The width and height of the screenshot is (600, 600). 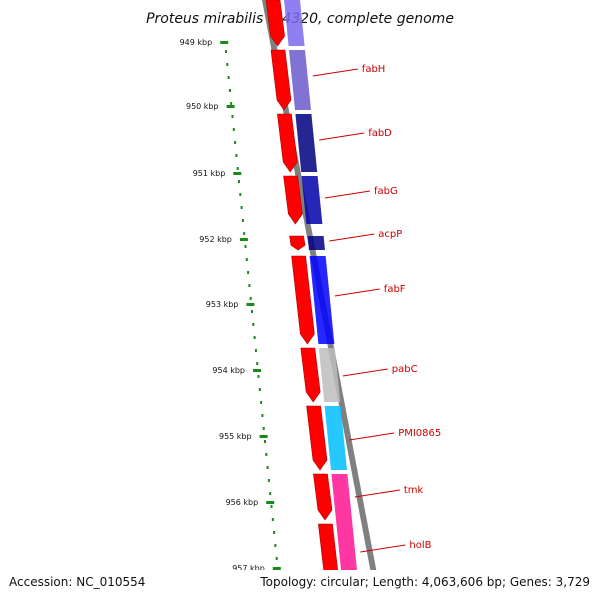 I want to click on gene-band-fabg, so click(x=306, y=143).